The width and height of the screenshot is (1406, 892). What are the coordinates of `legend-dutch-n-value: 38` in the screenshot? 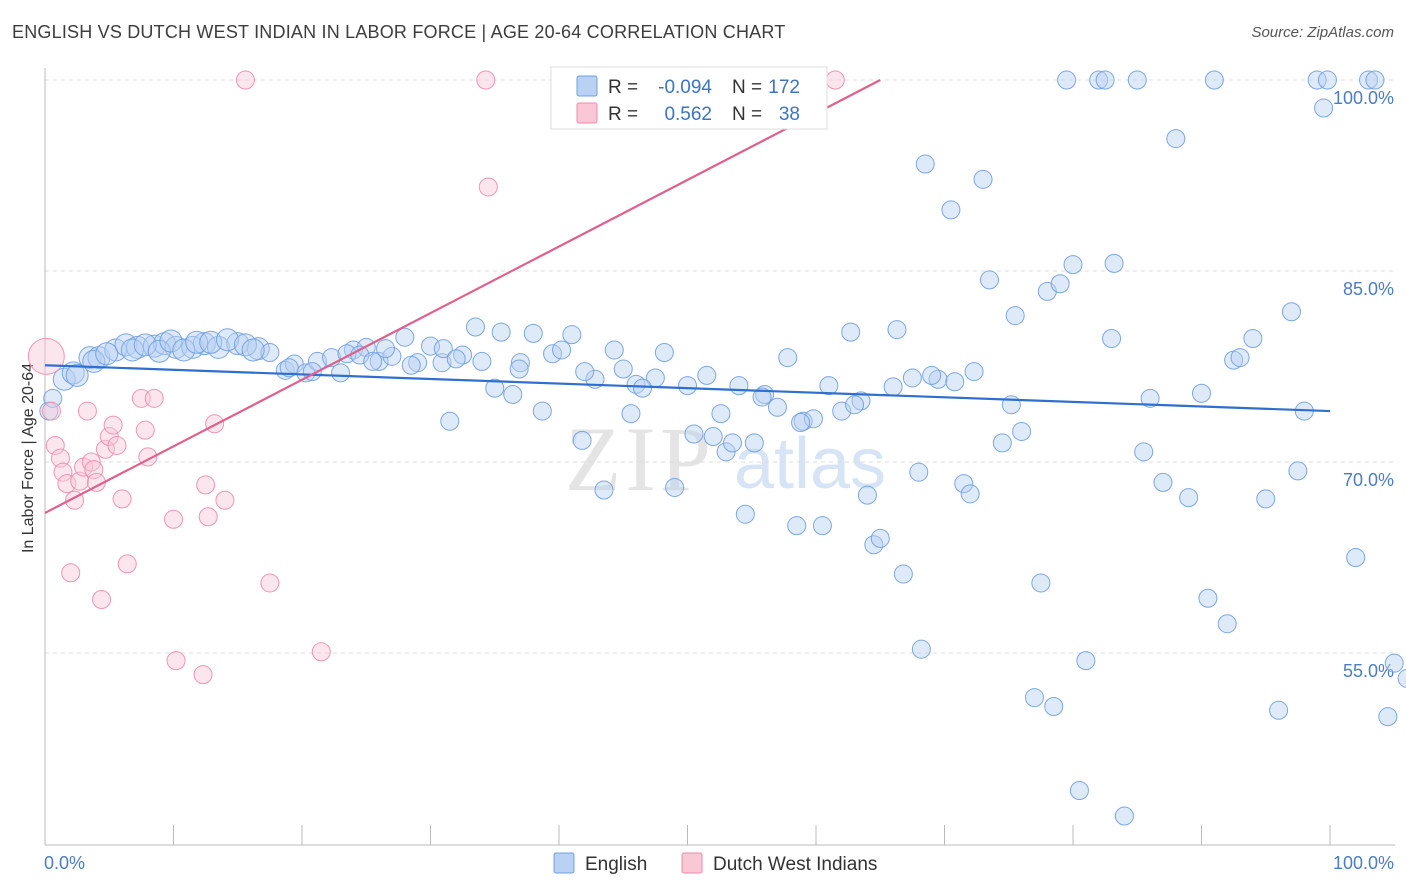 It's located at (789, 114).